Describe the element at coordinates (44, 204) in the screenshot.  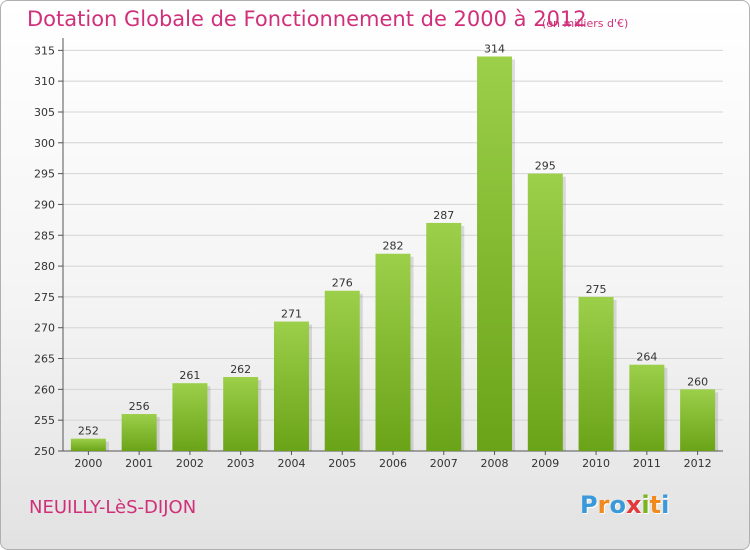
I see `y-tick-label: 290` at that location.